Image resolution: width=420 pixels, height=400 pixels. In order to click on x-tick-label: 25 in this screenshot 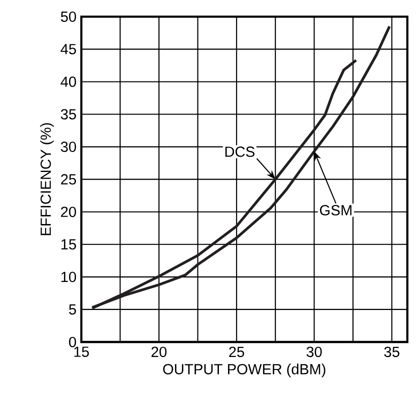, I will do `click(236, 352)`.